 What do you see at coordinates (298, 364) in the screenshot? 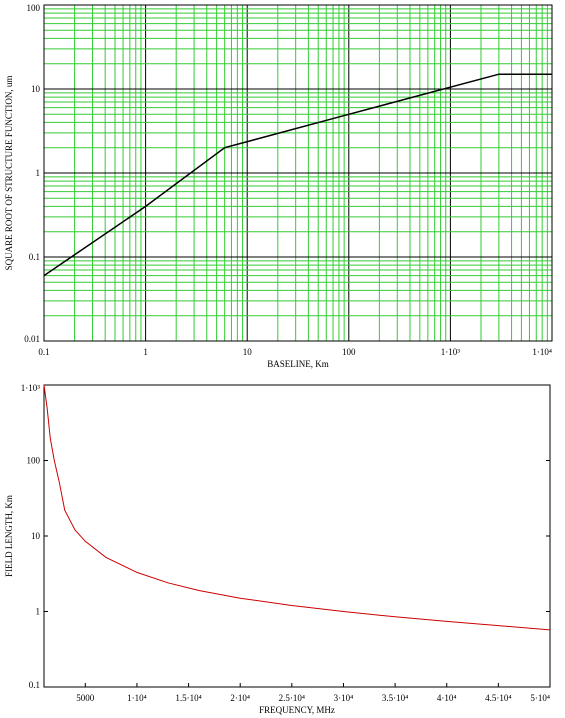
I see `chart1-x-axis-label: BASELINE, Km` at bounding box center [298, 364].